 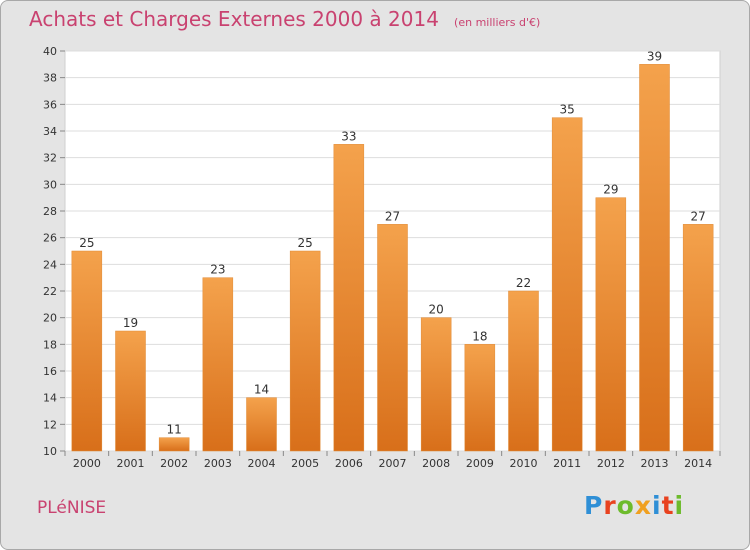 I want to click on x-tick-label: 2001, so click(x=131, y=463).